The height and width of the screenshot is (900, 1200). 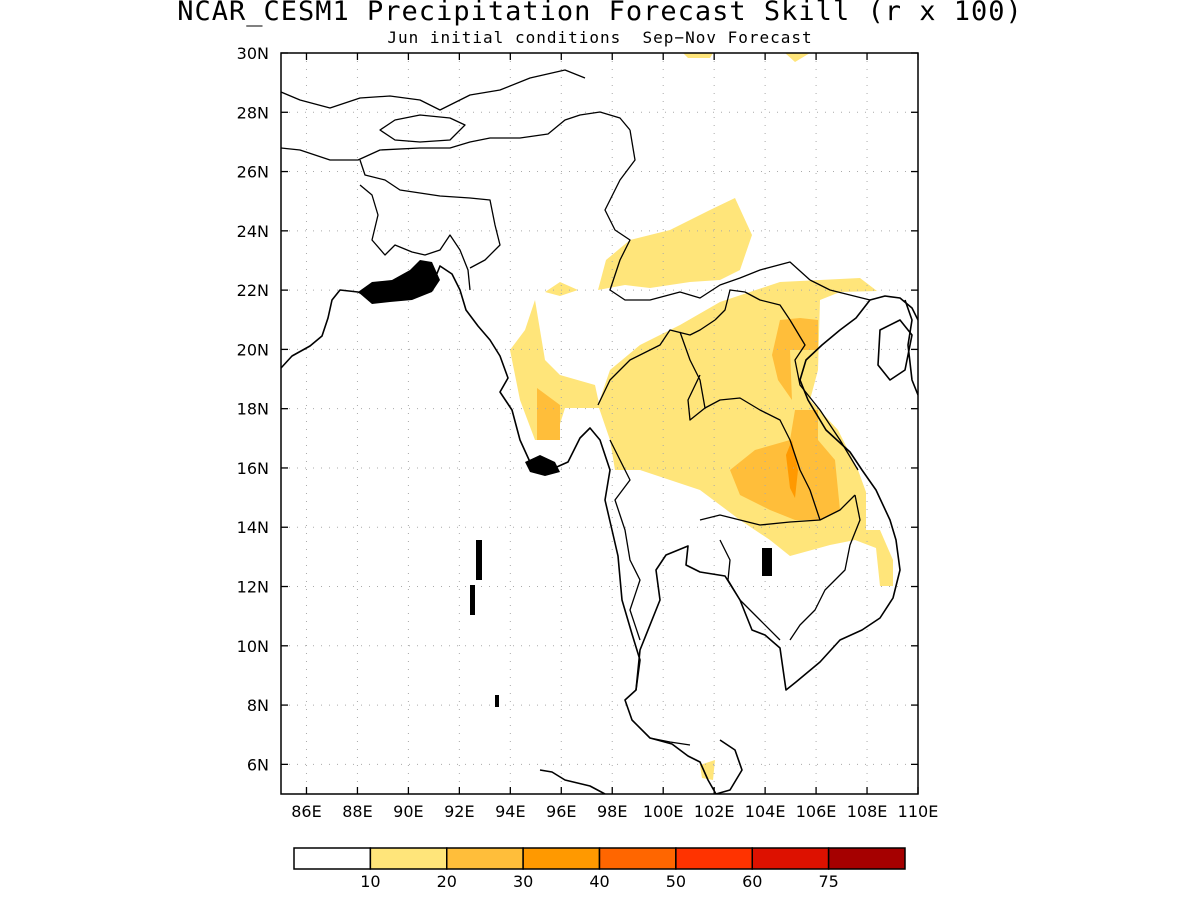 What do you see at coordinates (675, 244) in the screenshot?
I see `skill-area-northern-myanmar` at bounding box center [675, 244].